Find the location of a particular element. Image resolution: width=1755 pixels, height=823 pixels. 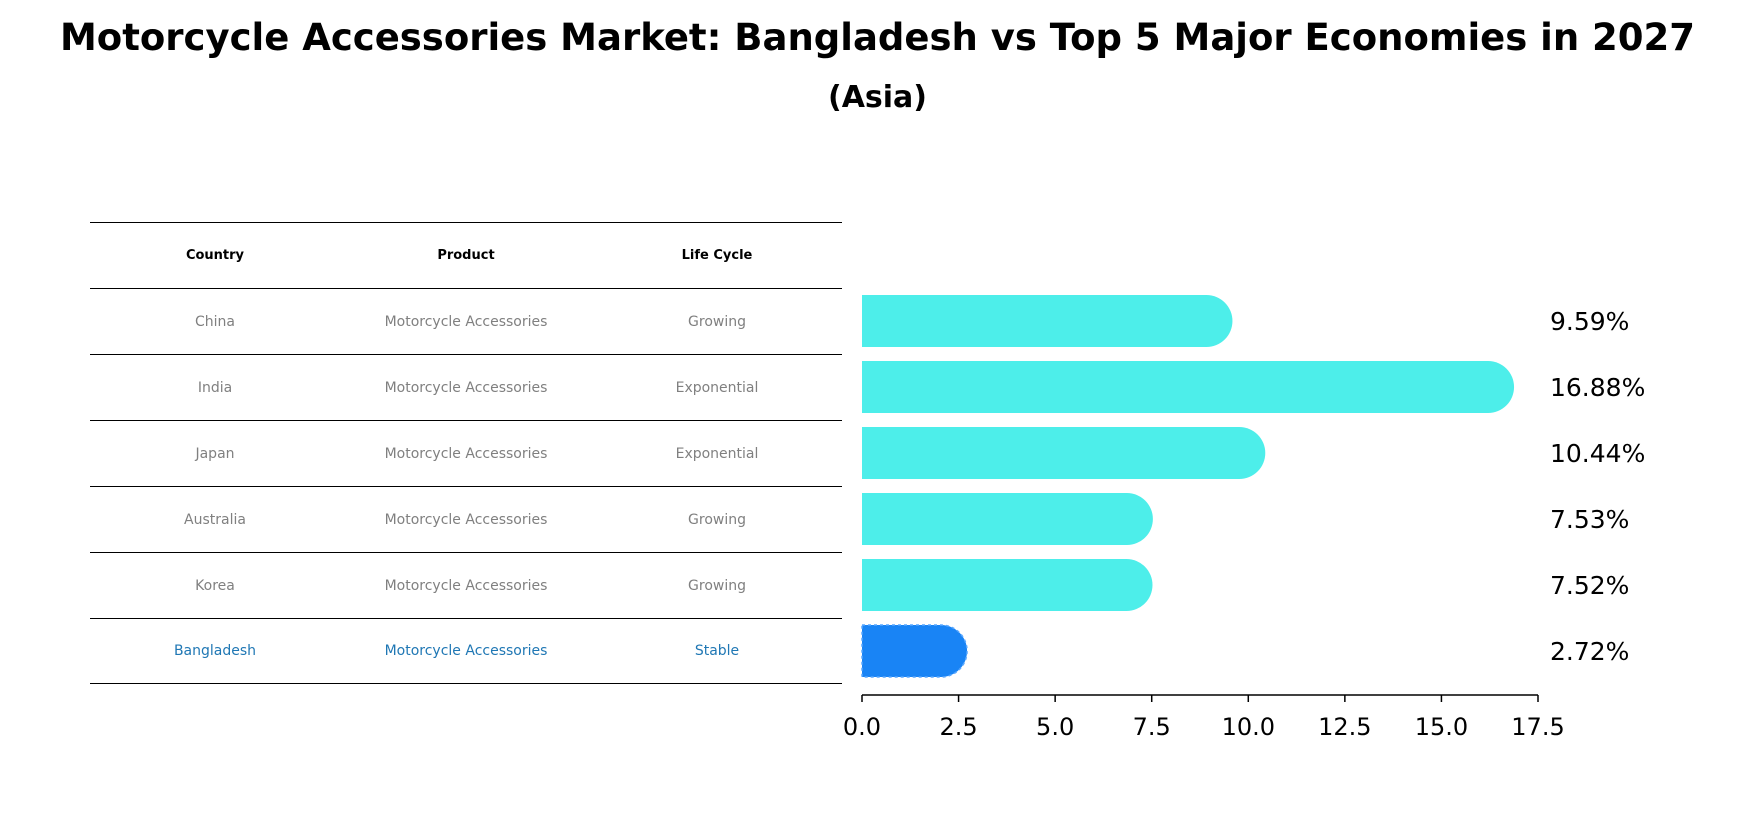

x-tick-label: 17.5 is located at coordinates (1537, 727).